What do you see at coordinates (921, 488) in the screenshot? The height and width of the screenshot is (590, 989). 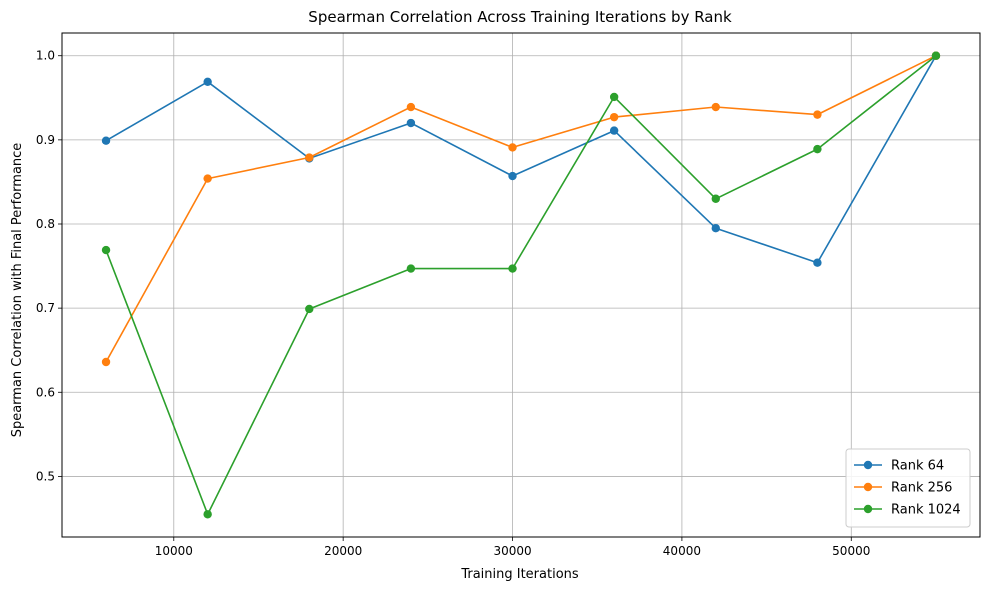 I see `legend-label: Rank 256` at bounding box center [921, 488].